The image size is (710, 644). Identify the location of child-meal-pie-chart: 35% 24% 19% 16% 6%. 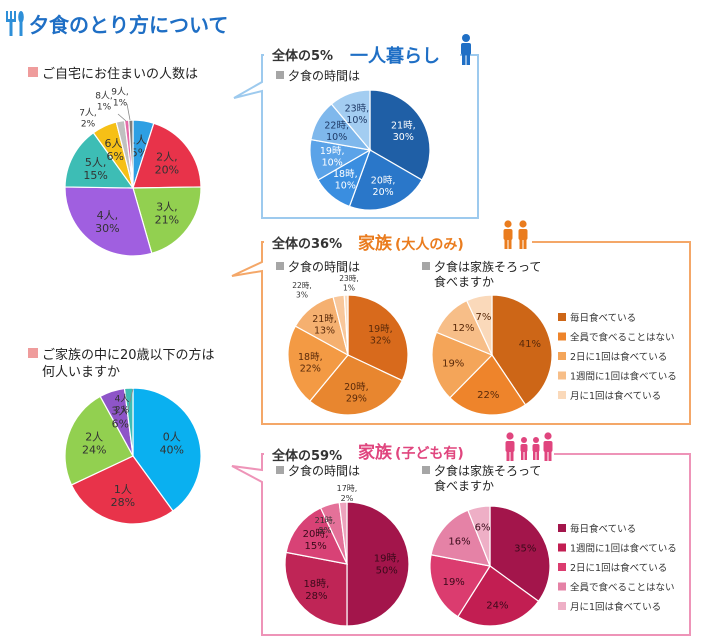
(490, 566).